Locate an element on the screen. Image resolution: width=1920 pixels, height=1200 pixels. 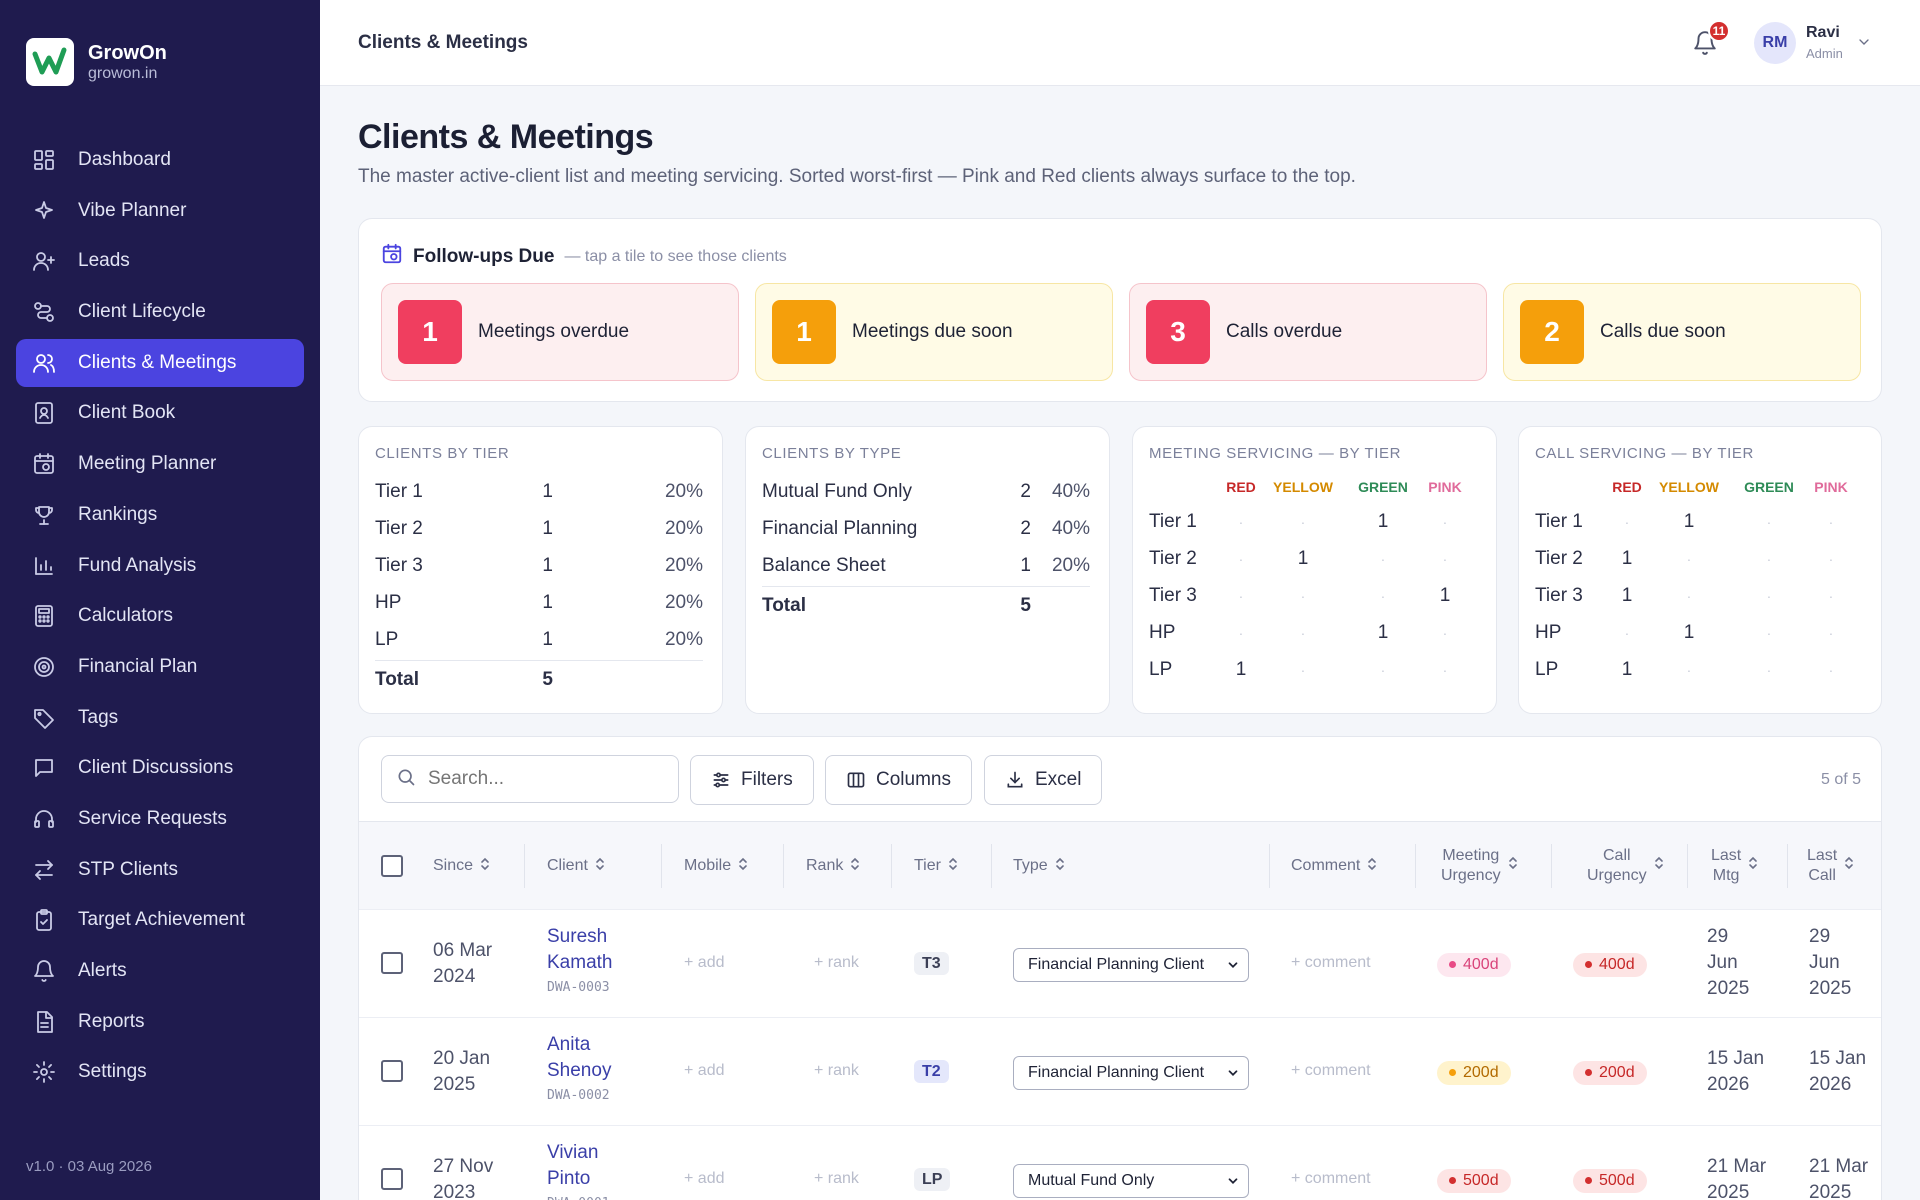
sidebar-item-clients-meetings: Clients & Meetings is located at coordinates (160, 362).